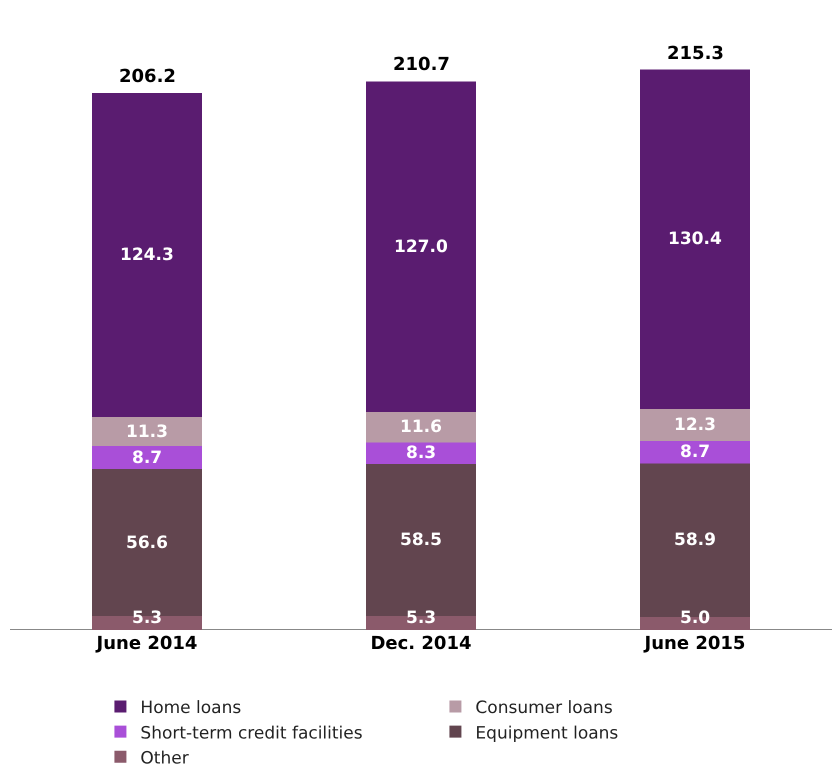 Image resolution: width=832 pixels, height=775 pixels. What do you see at coordinates (421, 643) in the screenshot?
I see `x-tick-label: Dec. 2014` at bounding box center [421, 643].